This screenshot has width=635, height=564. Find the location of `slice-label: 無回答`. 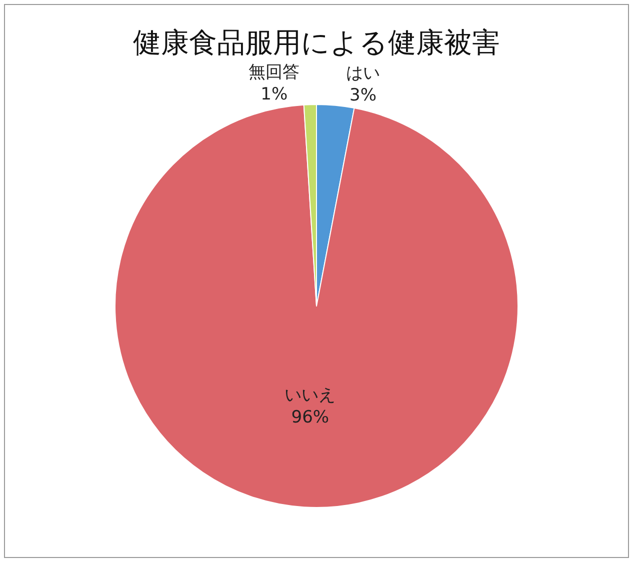

slice-label: 無回答 is located at coordinates (274, 72).